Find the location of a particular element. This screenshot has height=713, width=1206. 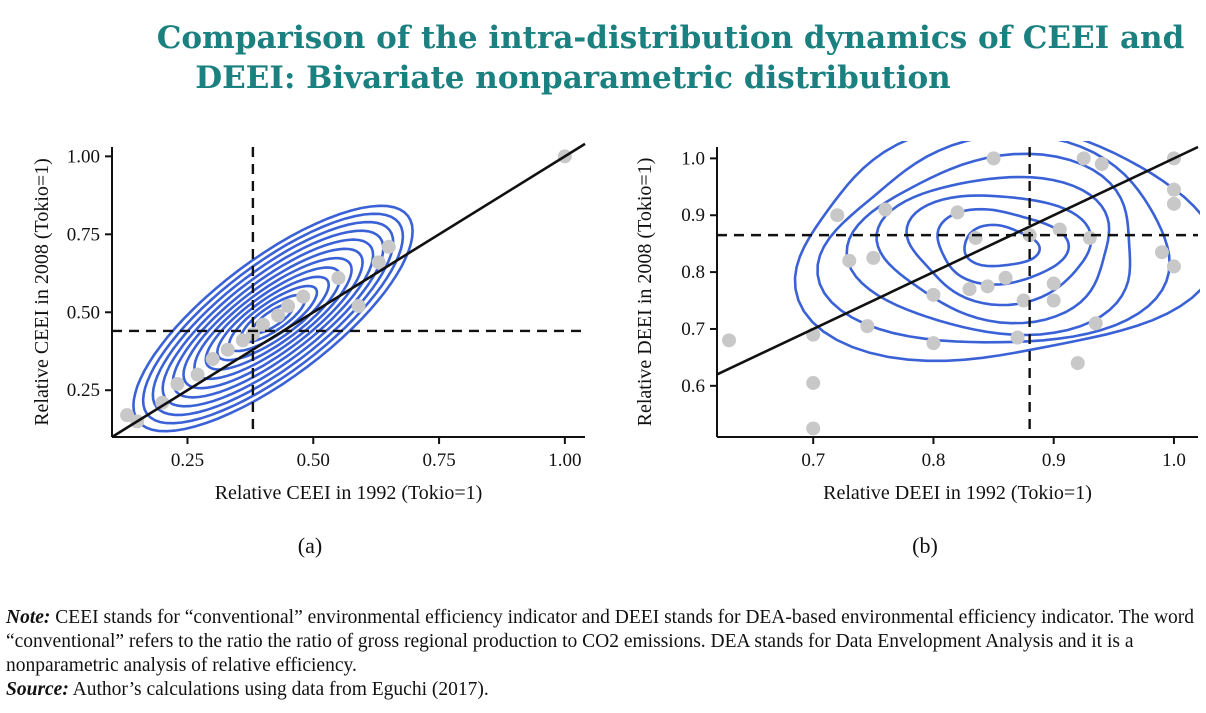

x-tick-label: 0.75 is located at coordinates (438, 460).